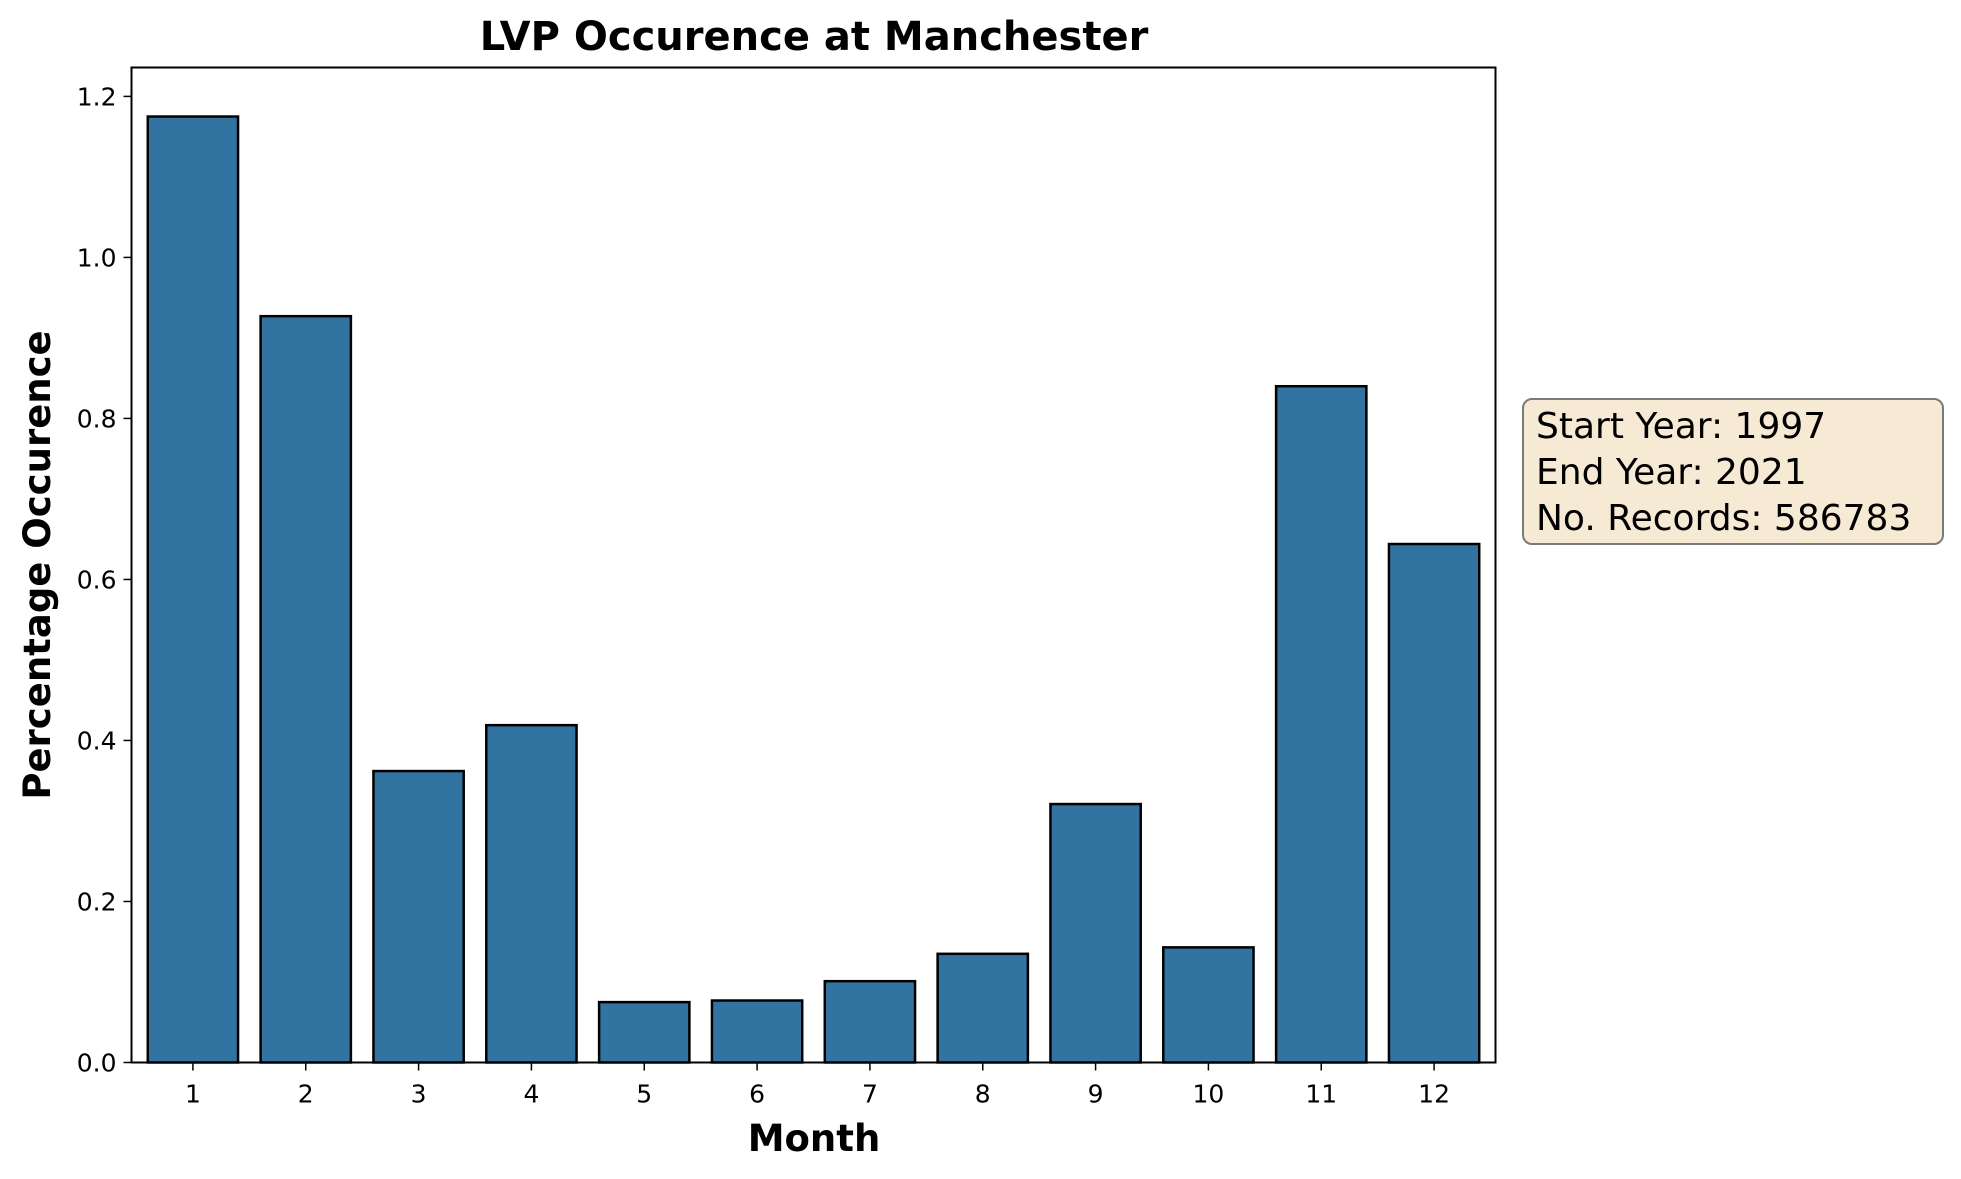 The width and height of the screenshot is (1961, 1179). Describe the element at coordinates (419, 1094) in the screenshot. I see `x-tick-label: 3` at that location.